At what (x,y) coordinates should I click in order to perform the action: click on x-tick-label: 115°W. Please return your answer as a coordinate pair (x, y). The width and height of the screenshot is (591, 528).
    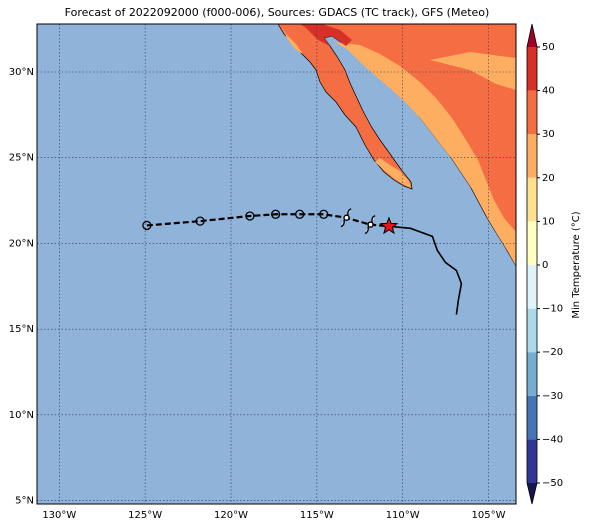
    Looking at the image, I should click on (317, 515).